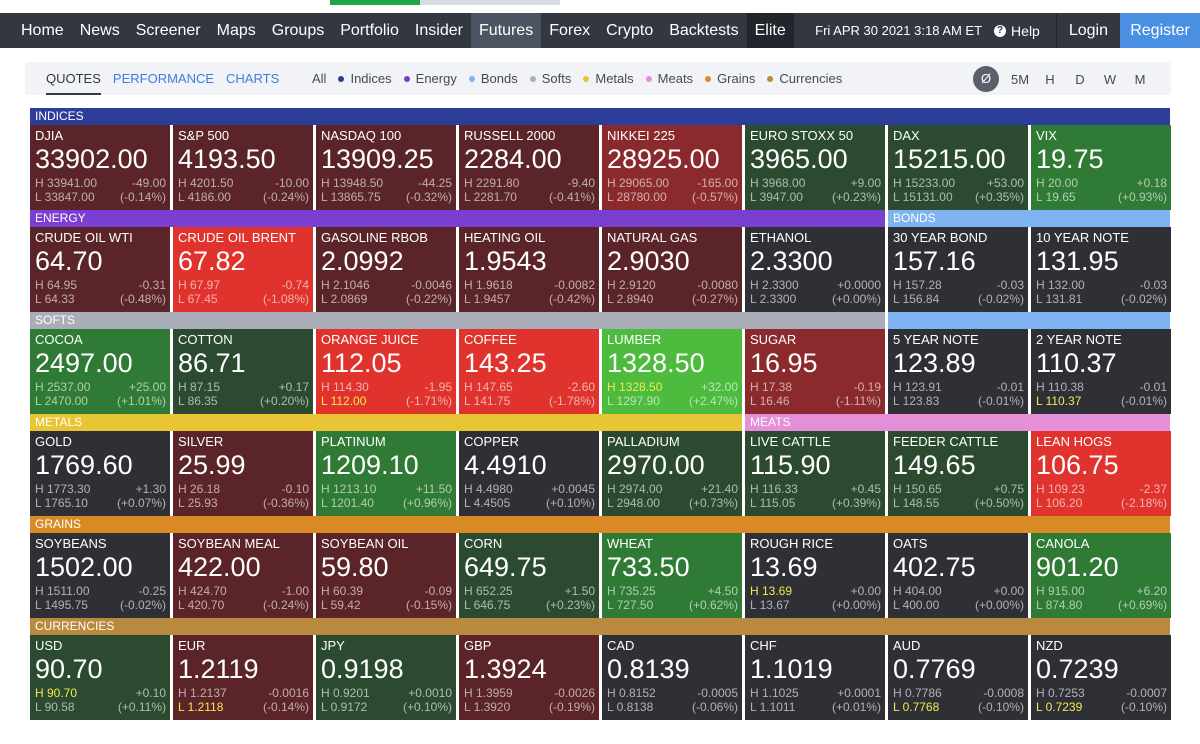  I want to click on nav-groups: Groups, so click(298, 30).